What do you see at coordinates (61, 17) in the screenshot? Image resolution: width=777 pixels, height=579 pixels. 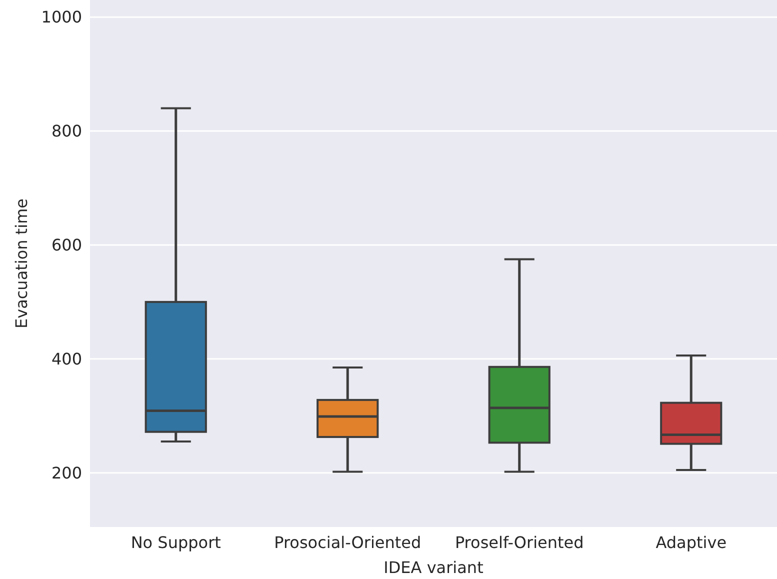 I see `y-tick-label: 1000` at bounding box center [61, 17].